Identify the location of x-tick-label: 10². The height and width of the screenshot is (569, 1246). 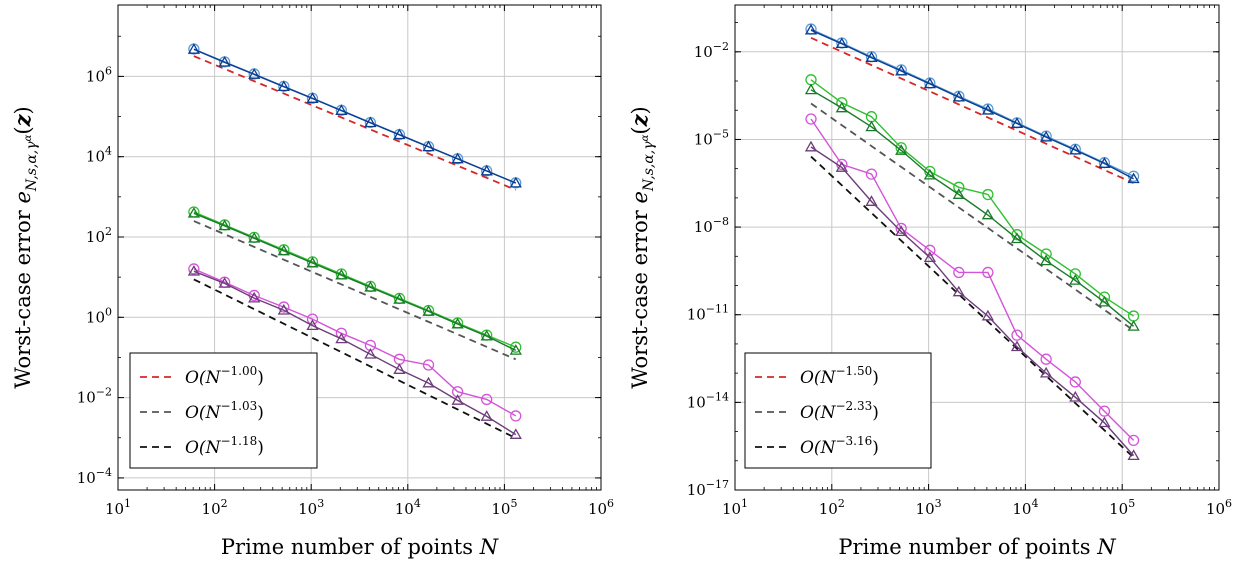
(832, 507).